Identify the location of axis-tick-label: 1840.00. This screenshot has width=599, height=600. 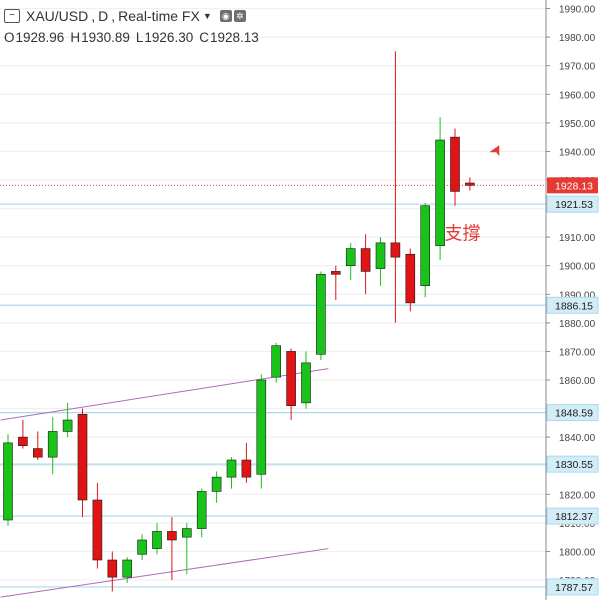
(577, 438).